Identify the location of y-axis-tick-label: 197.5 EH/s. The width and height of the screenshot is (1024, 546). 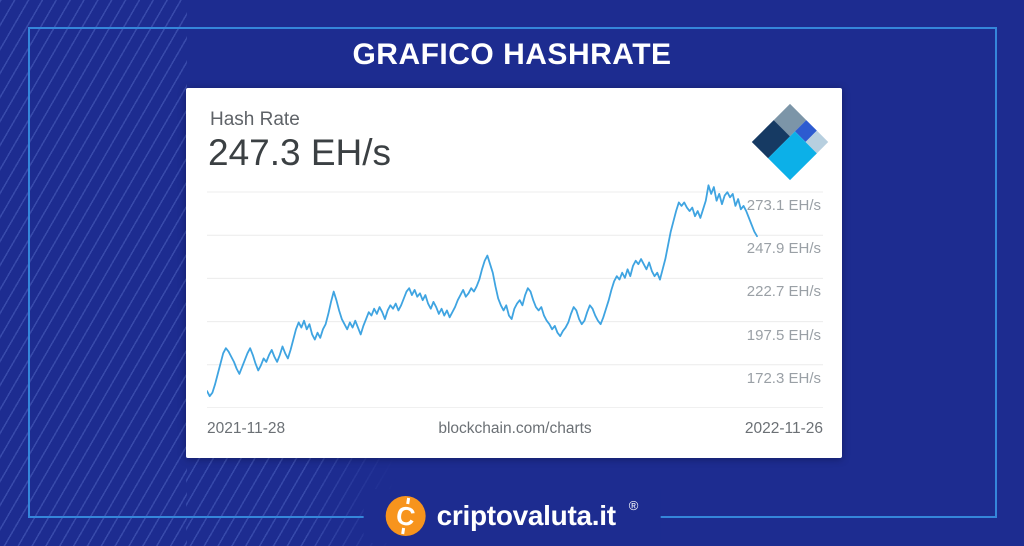
(783, 335).